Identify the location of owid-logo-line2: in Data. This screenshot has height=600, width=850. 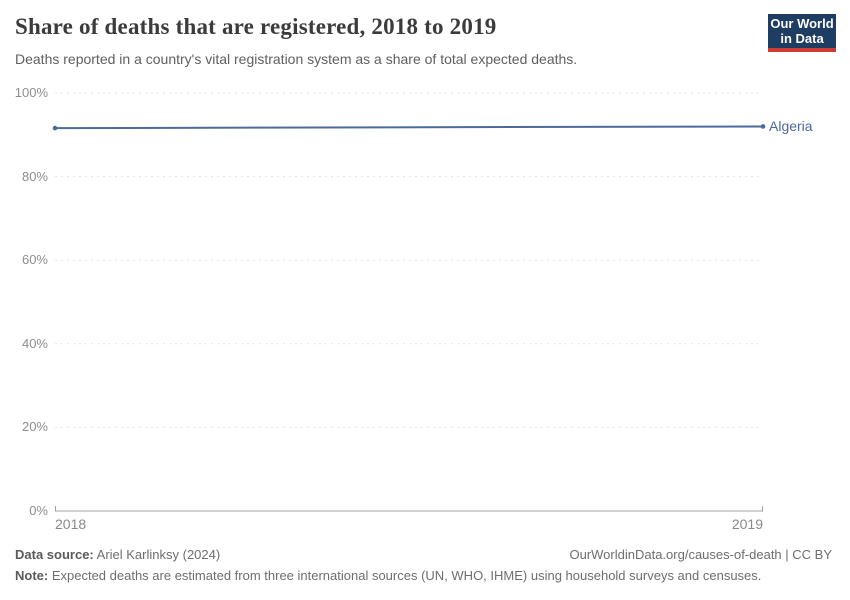
(802, 38).